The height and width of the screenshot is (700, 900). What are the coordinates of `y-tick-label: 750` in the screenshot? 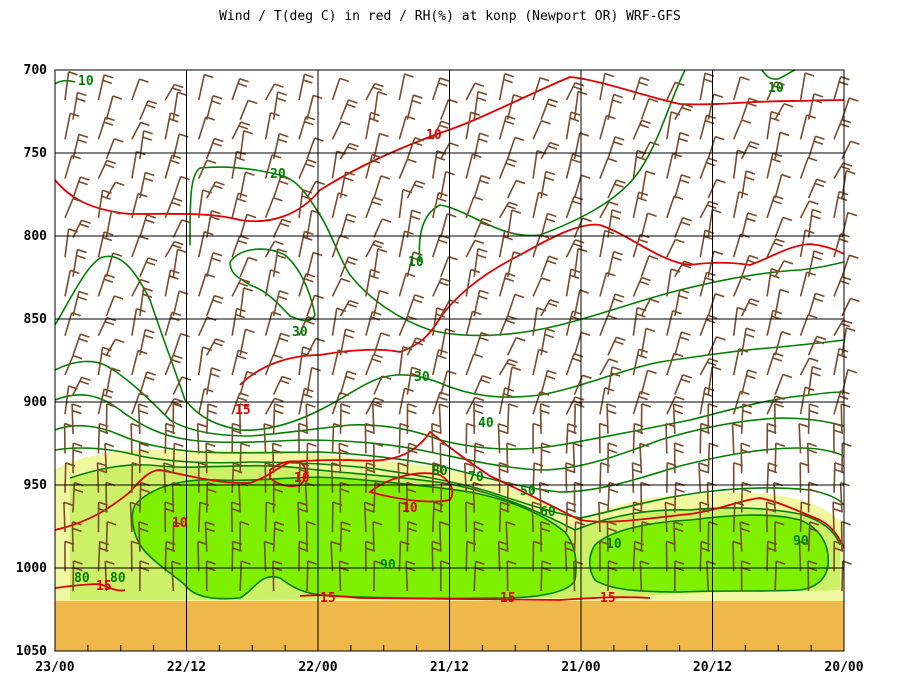 It's located at (36, 153).